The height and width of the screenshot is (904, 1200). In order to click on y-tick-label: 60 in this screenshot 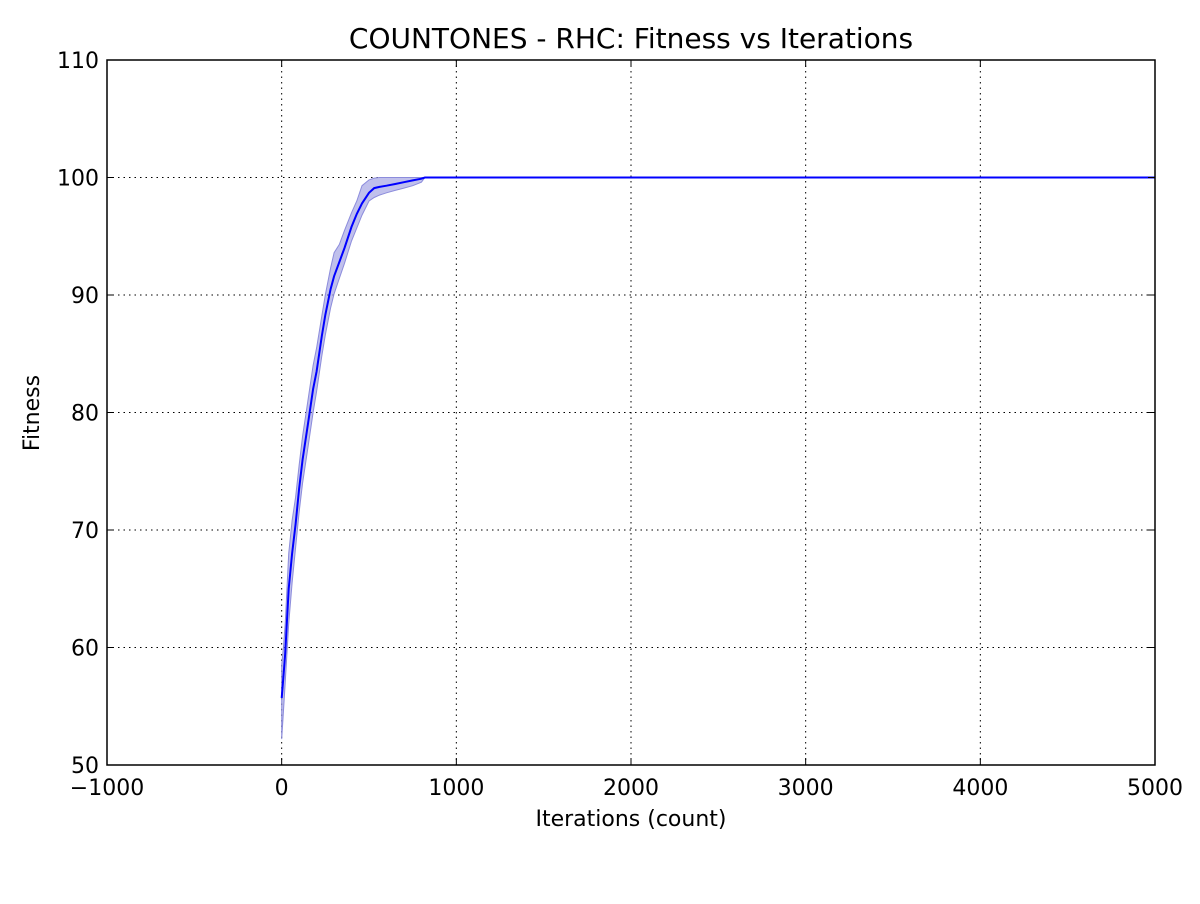, I will do `click(85, 649)`.